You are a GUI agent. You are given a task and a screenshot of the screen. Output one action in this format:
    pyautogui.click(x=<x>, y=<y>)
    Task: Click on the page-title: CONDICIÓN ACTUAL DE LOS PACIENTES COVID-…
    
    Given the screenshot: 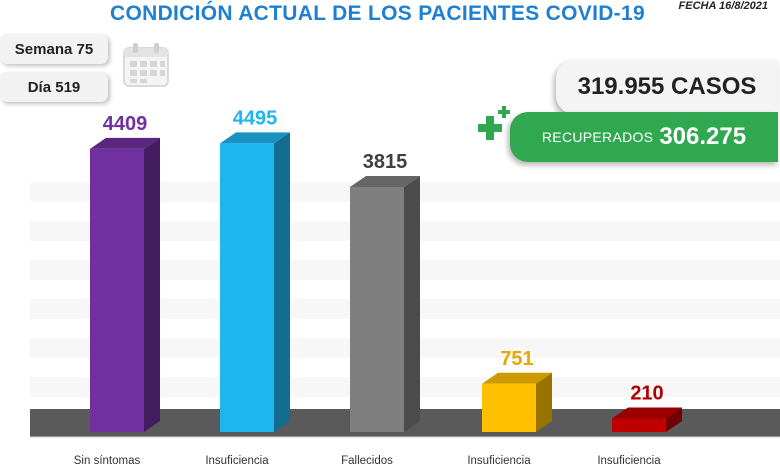 What is the action you would take?
    pyautogui.click(x=377, y=13)
    